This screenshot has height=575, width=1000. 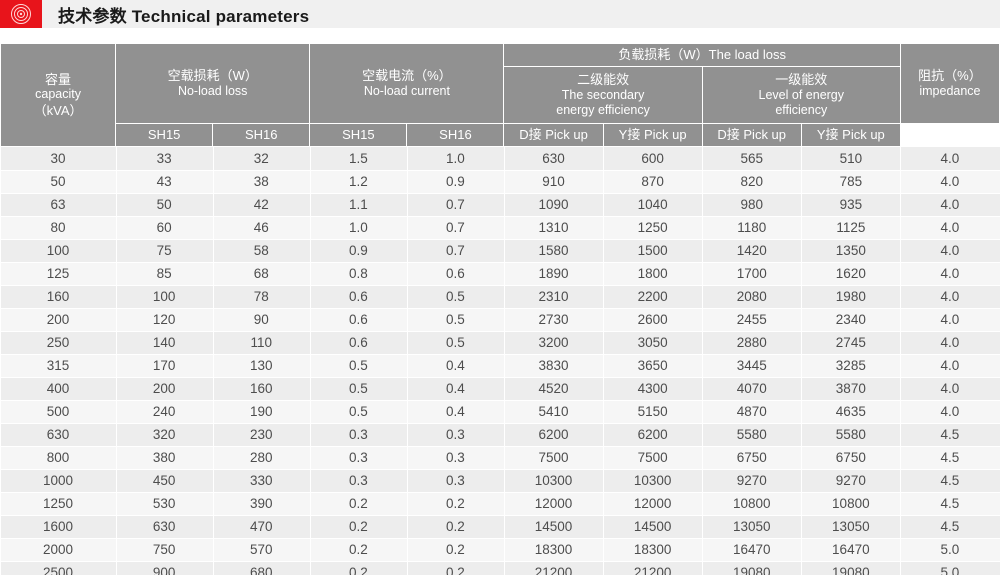 What do you see at coordinates (752, 480) in the screenshot?
I see `table-cell: 9270` at bounding box center [752, 480].